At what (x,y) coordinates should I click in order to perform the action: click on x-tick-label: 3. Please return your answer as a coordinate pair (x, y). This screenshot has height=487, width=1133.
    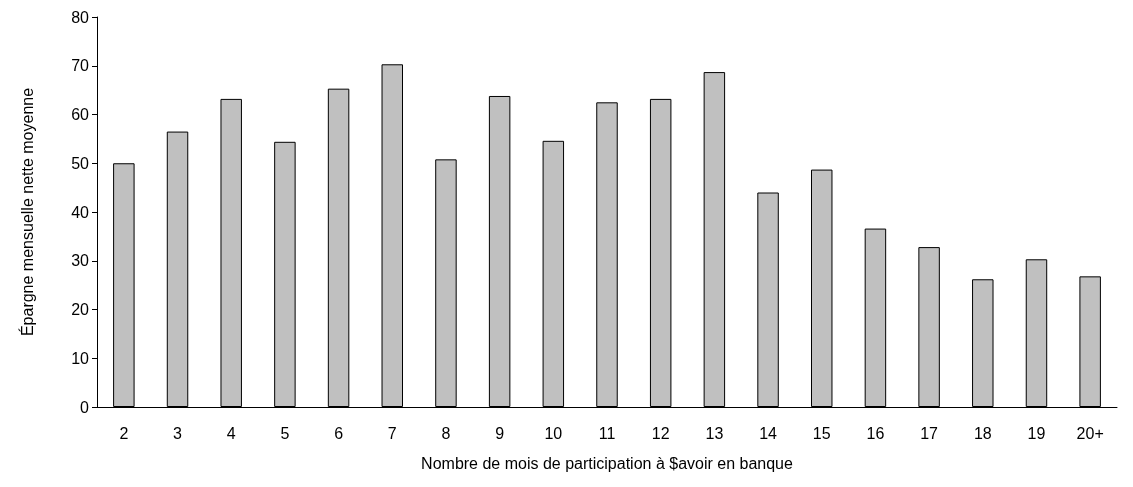
    Looking at the image, I should click on (178, 433).